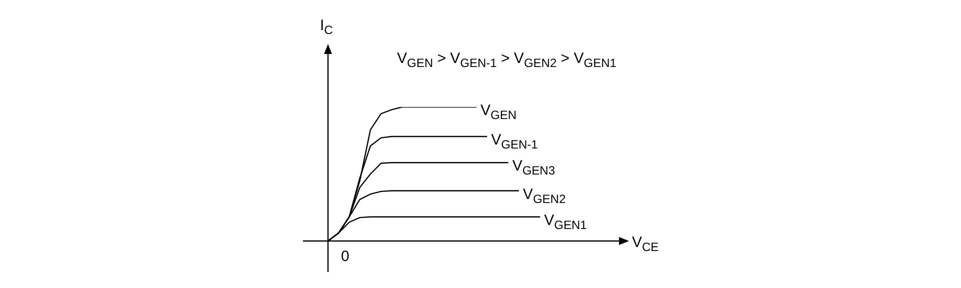  Describe the element at coordinates (514, 141) in the screenshot. I see `series-label: V$_{GEN-1}$` at that location.